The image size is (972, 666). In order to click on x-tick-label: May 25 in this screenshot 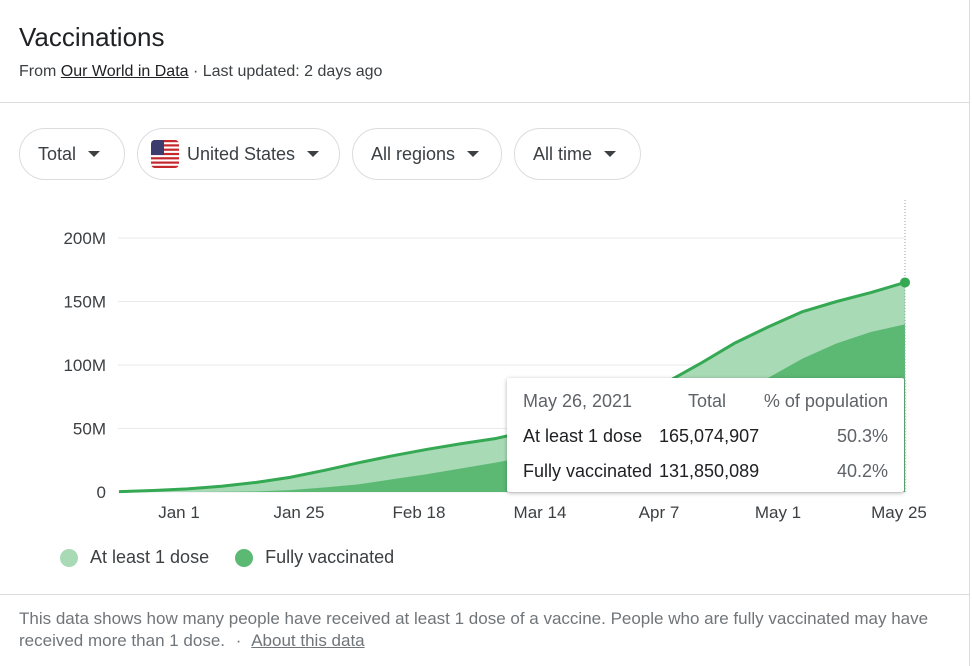, I will do `click(899, 512)`.